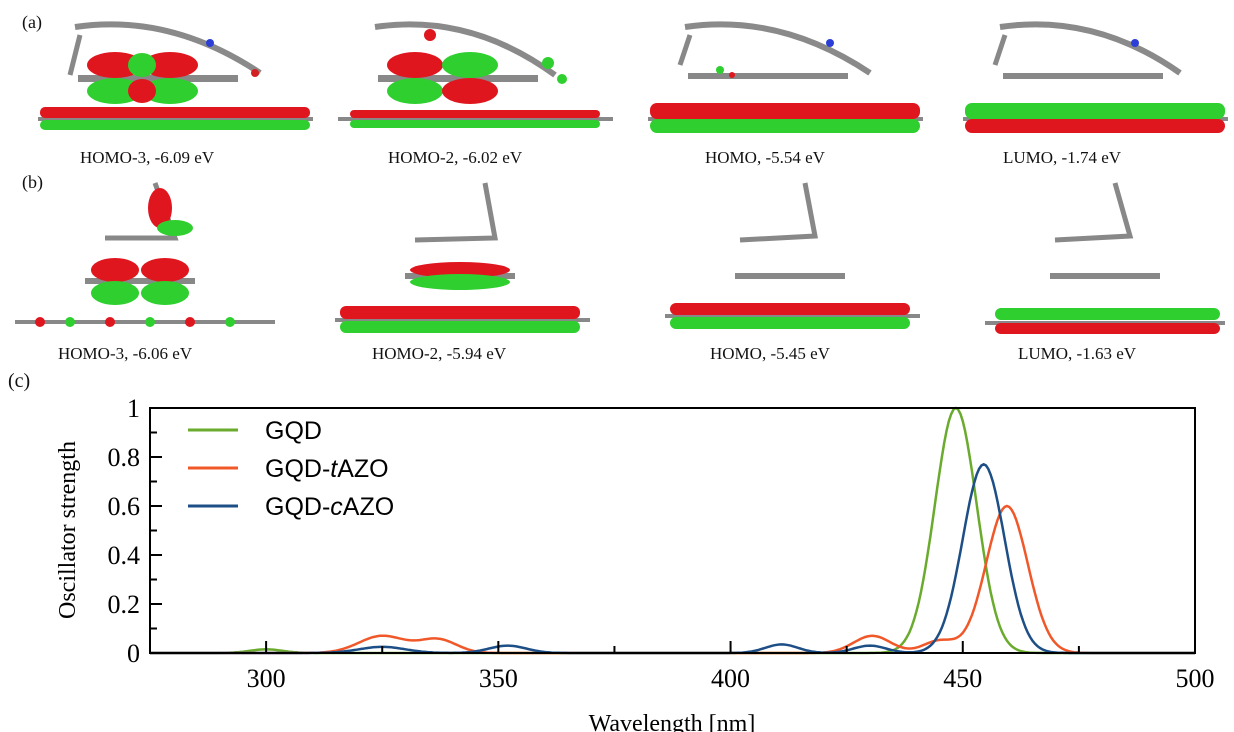 Image resolution: width=1234 pixels, height=732 pixels. Describe the element at coordinates (672, 721) in the screenshot. I see `x-axis-label: Wavelength [nm]` at that location.